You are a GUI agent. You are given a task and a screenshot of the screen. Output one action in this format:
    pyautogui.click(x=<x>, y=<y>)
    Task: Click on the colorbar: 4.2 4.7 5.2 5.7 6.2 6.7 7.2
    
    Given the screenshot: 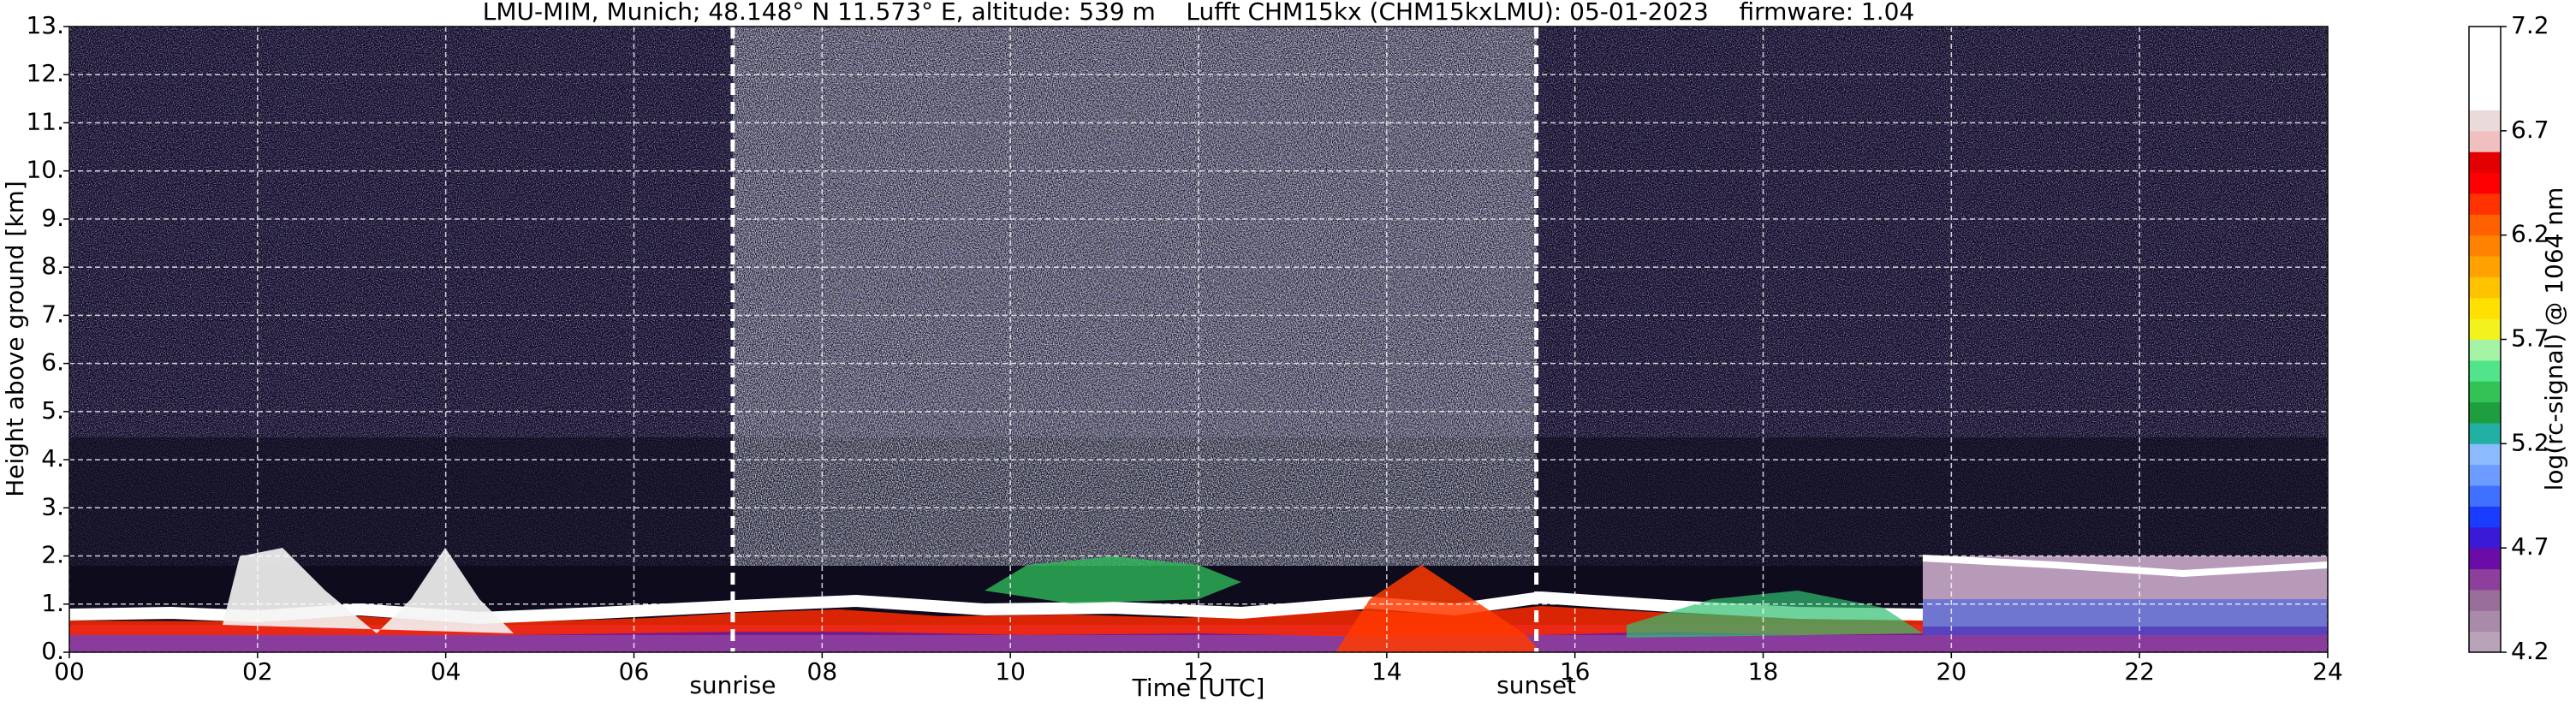 What is the action you would take?
    pyautogui.click(x=2508, y=338)
    